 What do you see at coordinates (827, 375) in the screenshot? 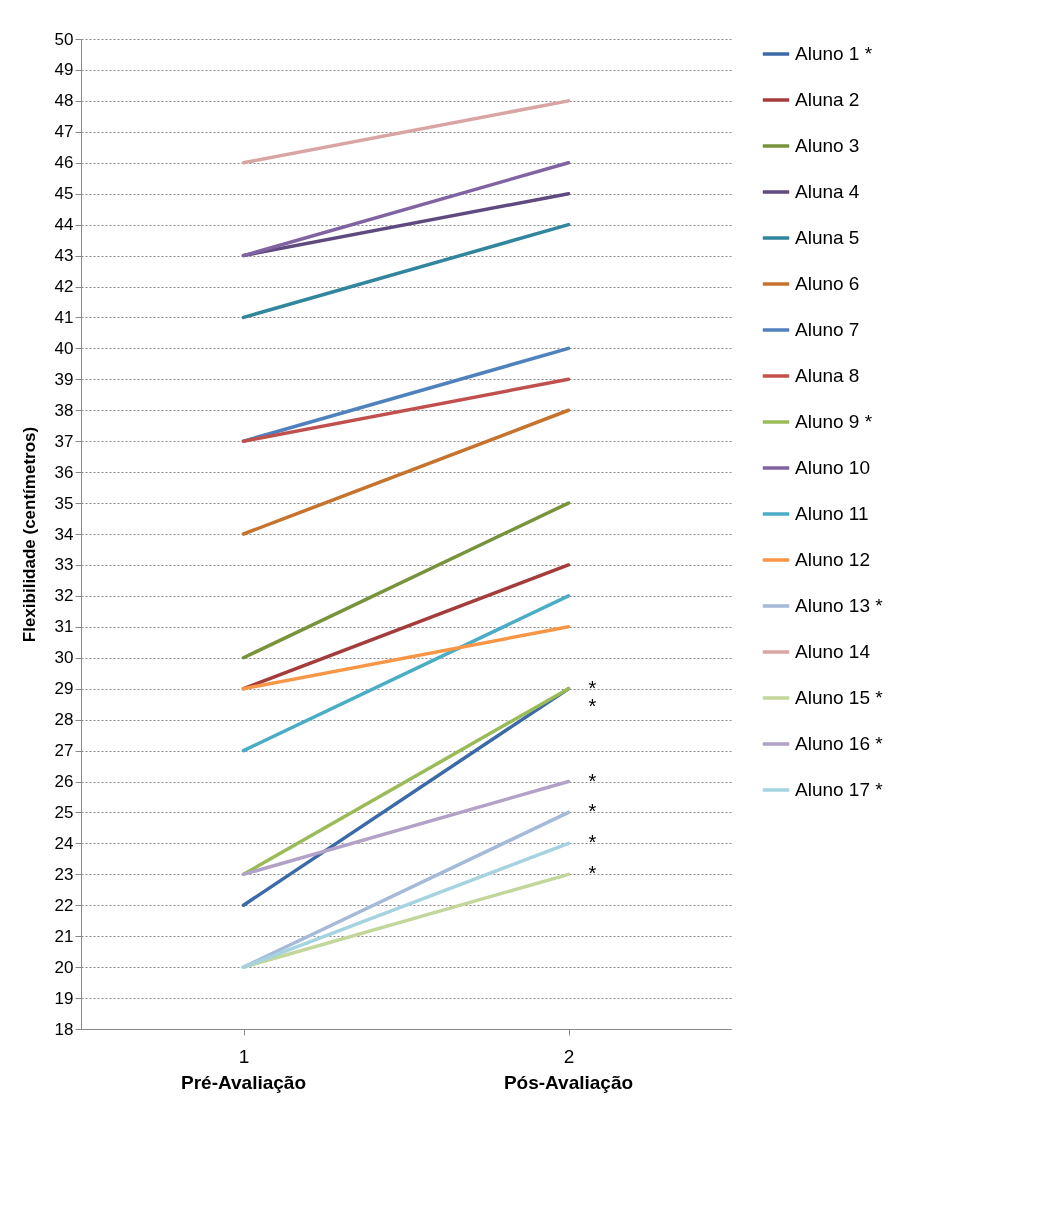
I see `legend-label: Aluna 8` at bounding box center [827, 375].